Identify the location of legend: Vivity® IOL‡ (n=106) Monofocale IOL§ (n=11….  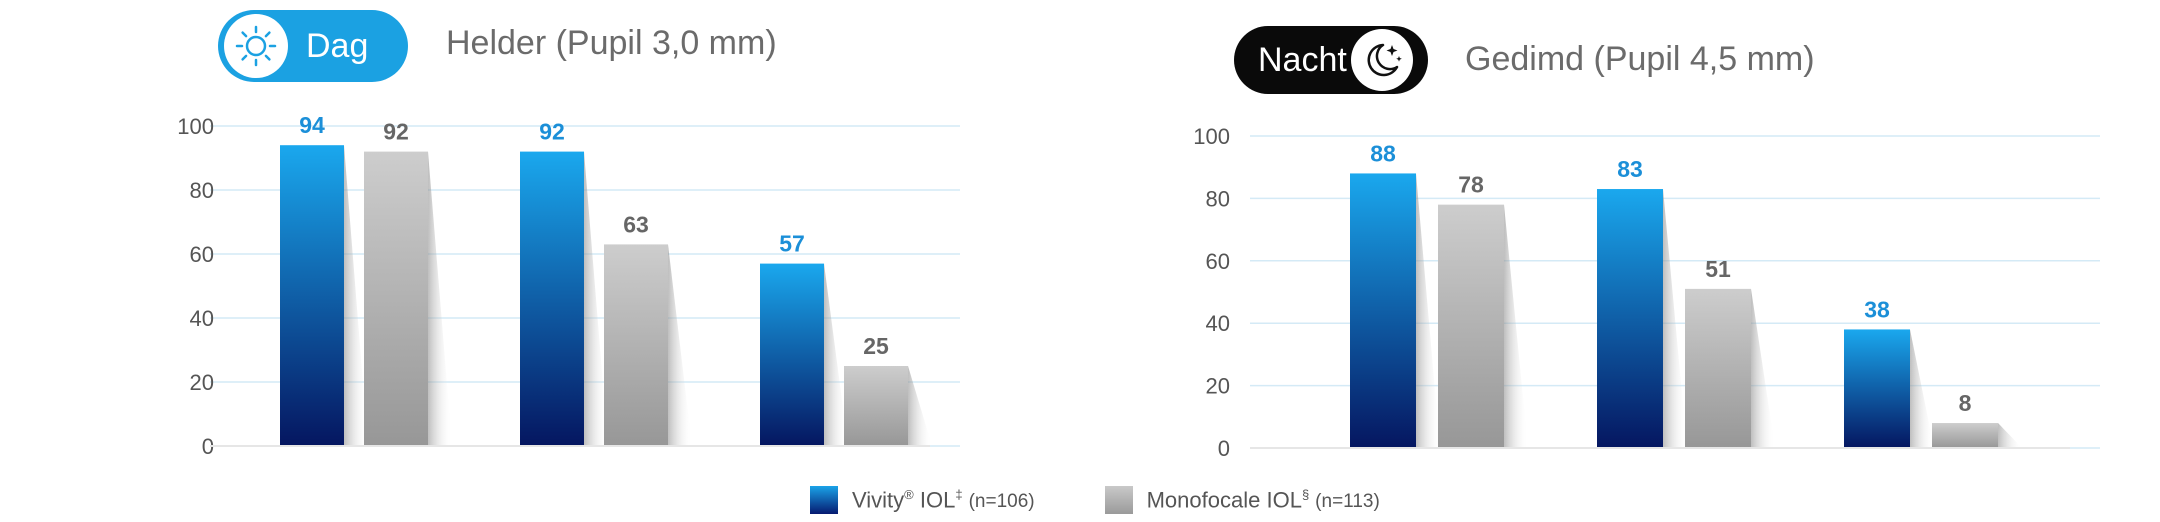
(1130, 500).